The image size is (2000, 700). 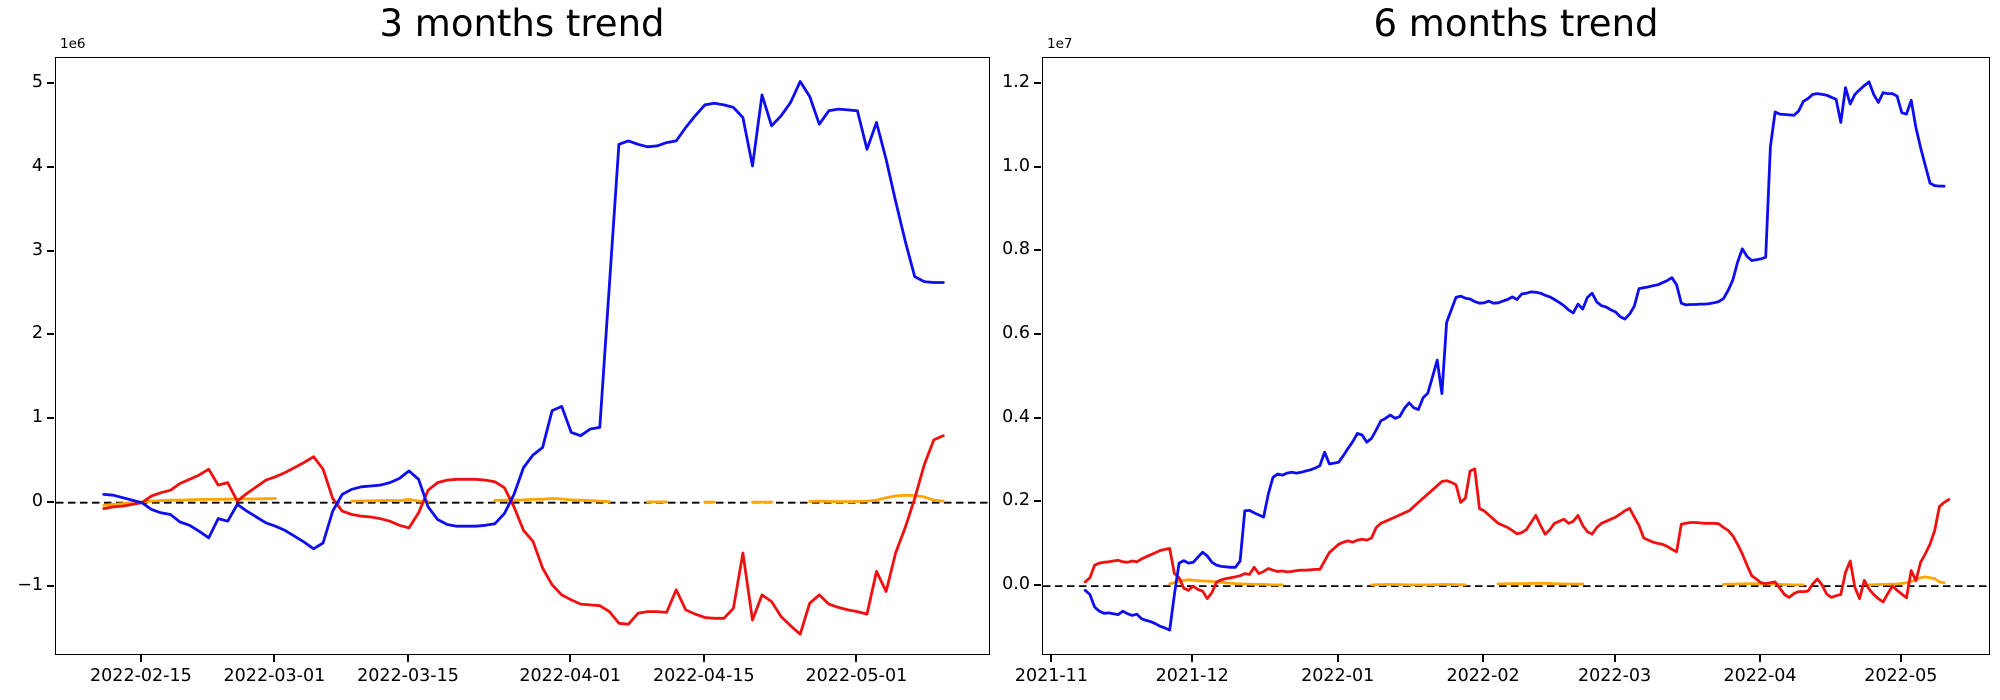 I want to click on x-tick-label: 2021-11, so click(x=1051, y=676).